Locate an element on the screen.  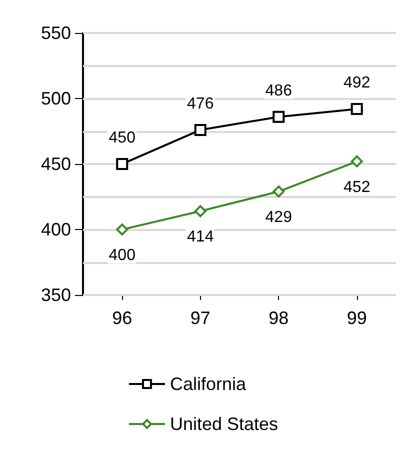
data-label: 400 is located at coordinates (122, 255).